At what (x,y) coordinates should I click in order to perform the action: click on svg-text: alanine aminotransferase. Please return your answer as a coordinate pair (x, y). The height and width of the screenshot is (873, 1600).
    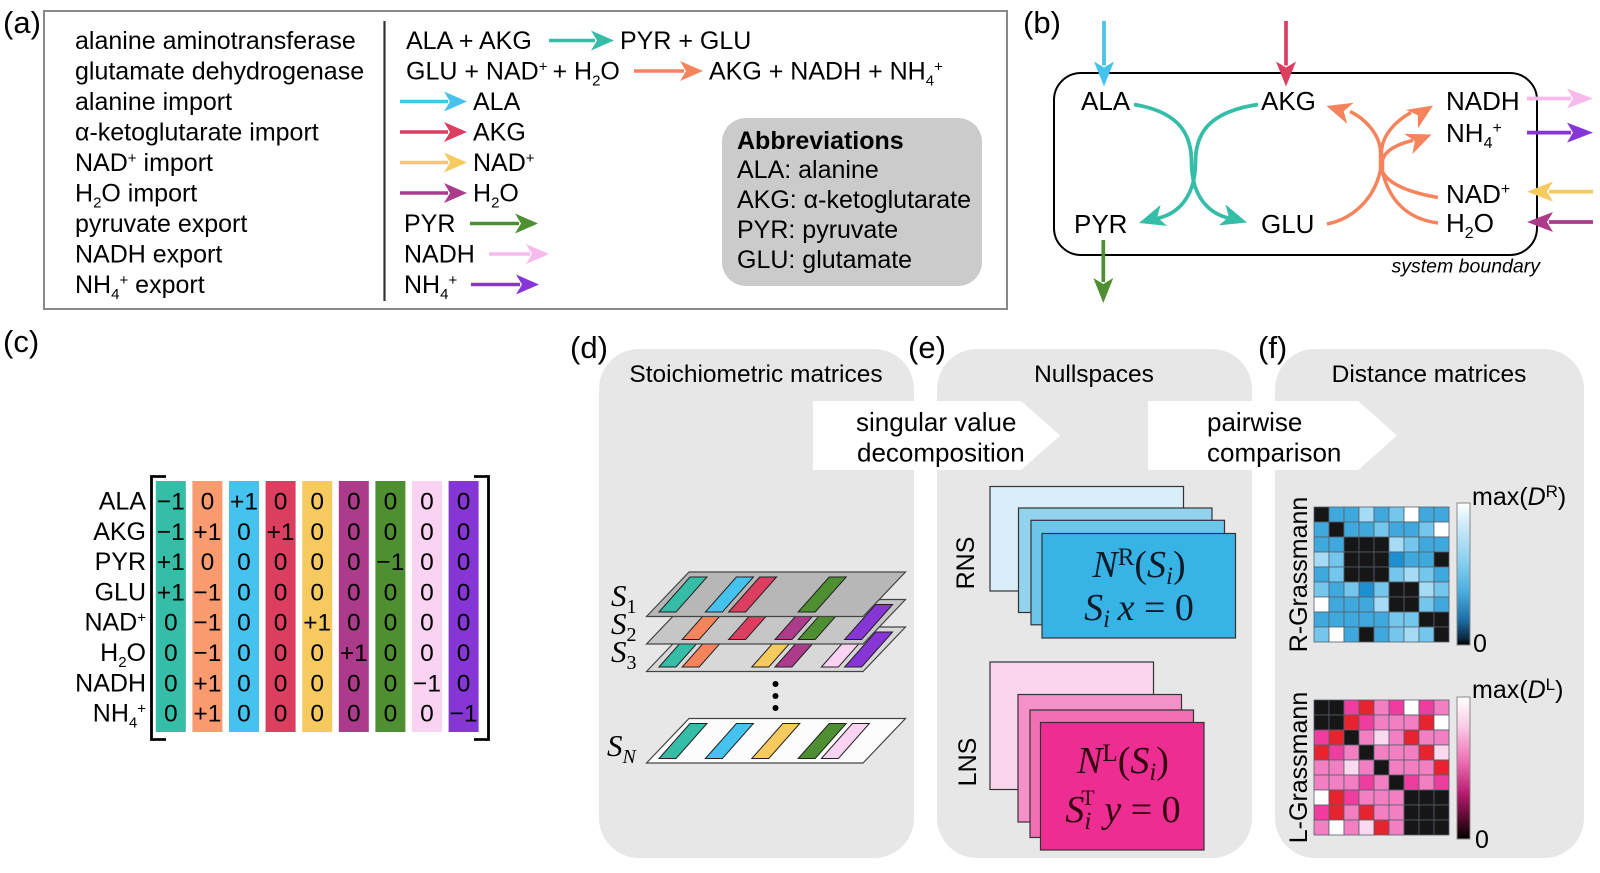
    Looking at the image, I should click on (215, 41).